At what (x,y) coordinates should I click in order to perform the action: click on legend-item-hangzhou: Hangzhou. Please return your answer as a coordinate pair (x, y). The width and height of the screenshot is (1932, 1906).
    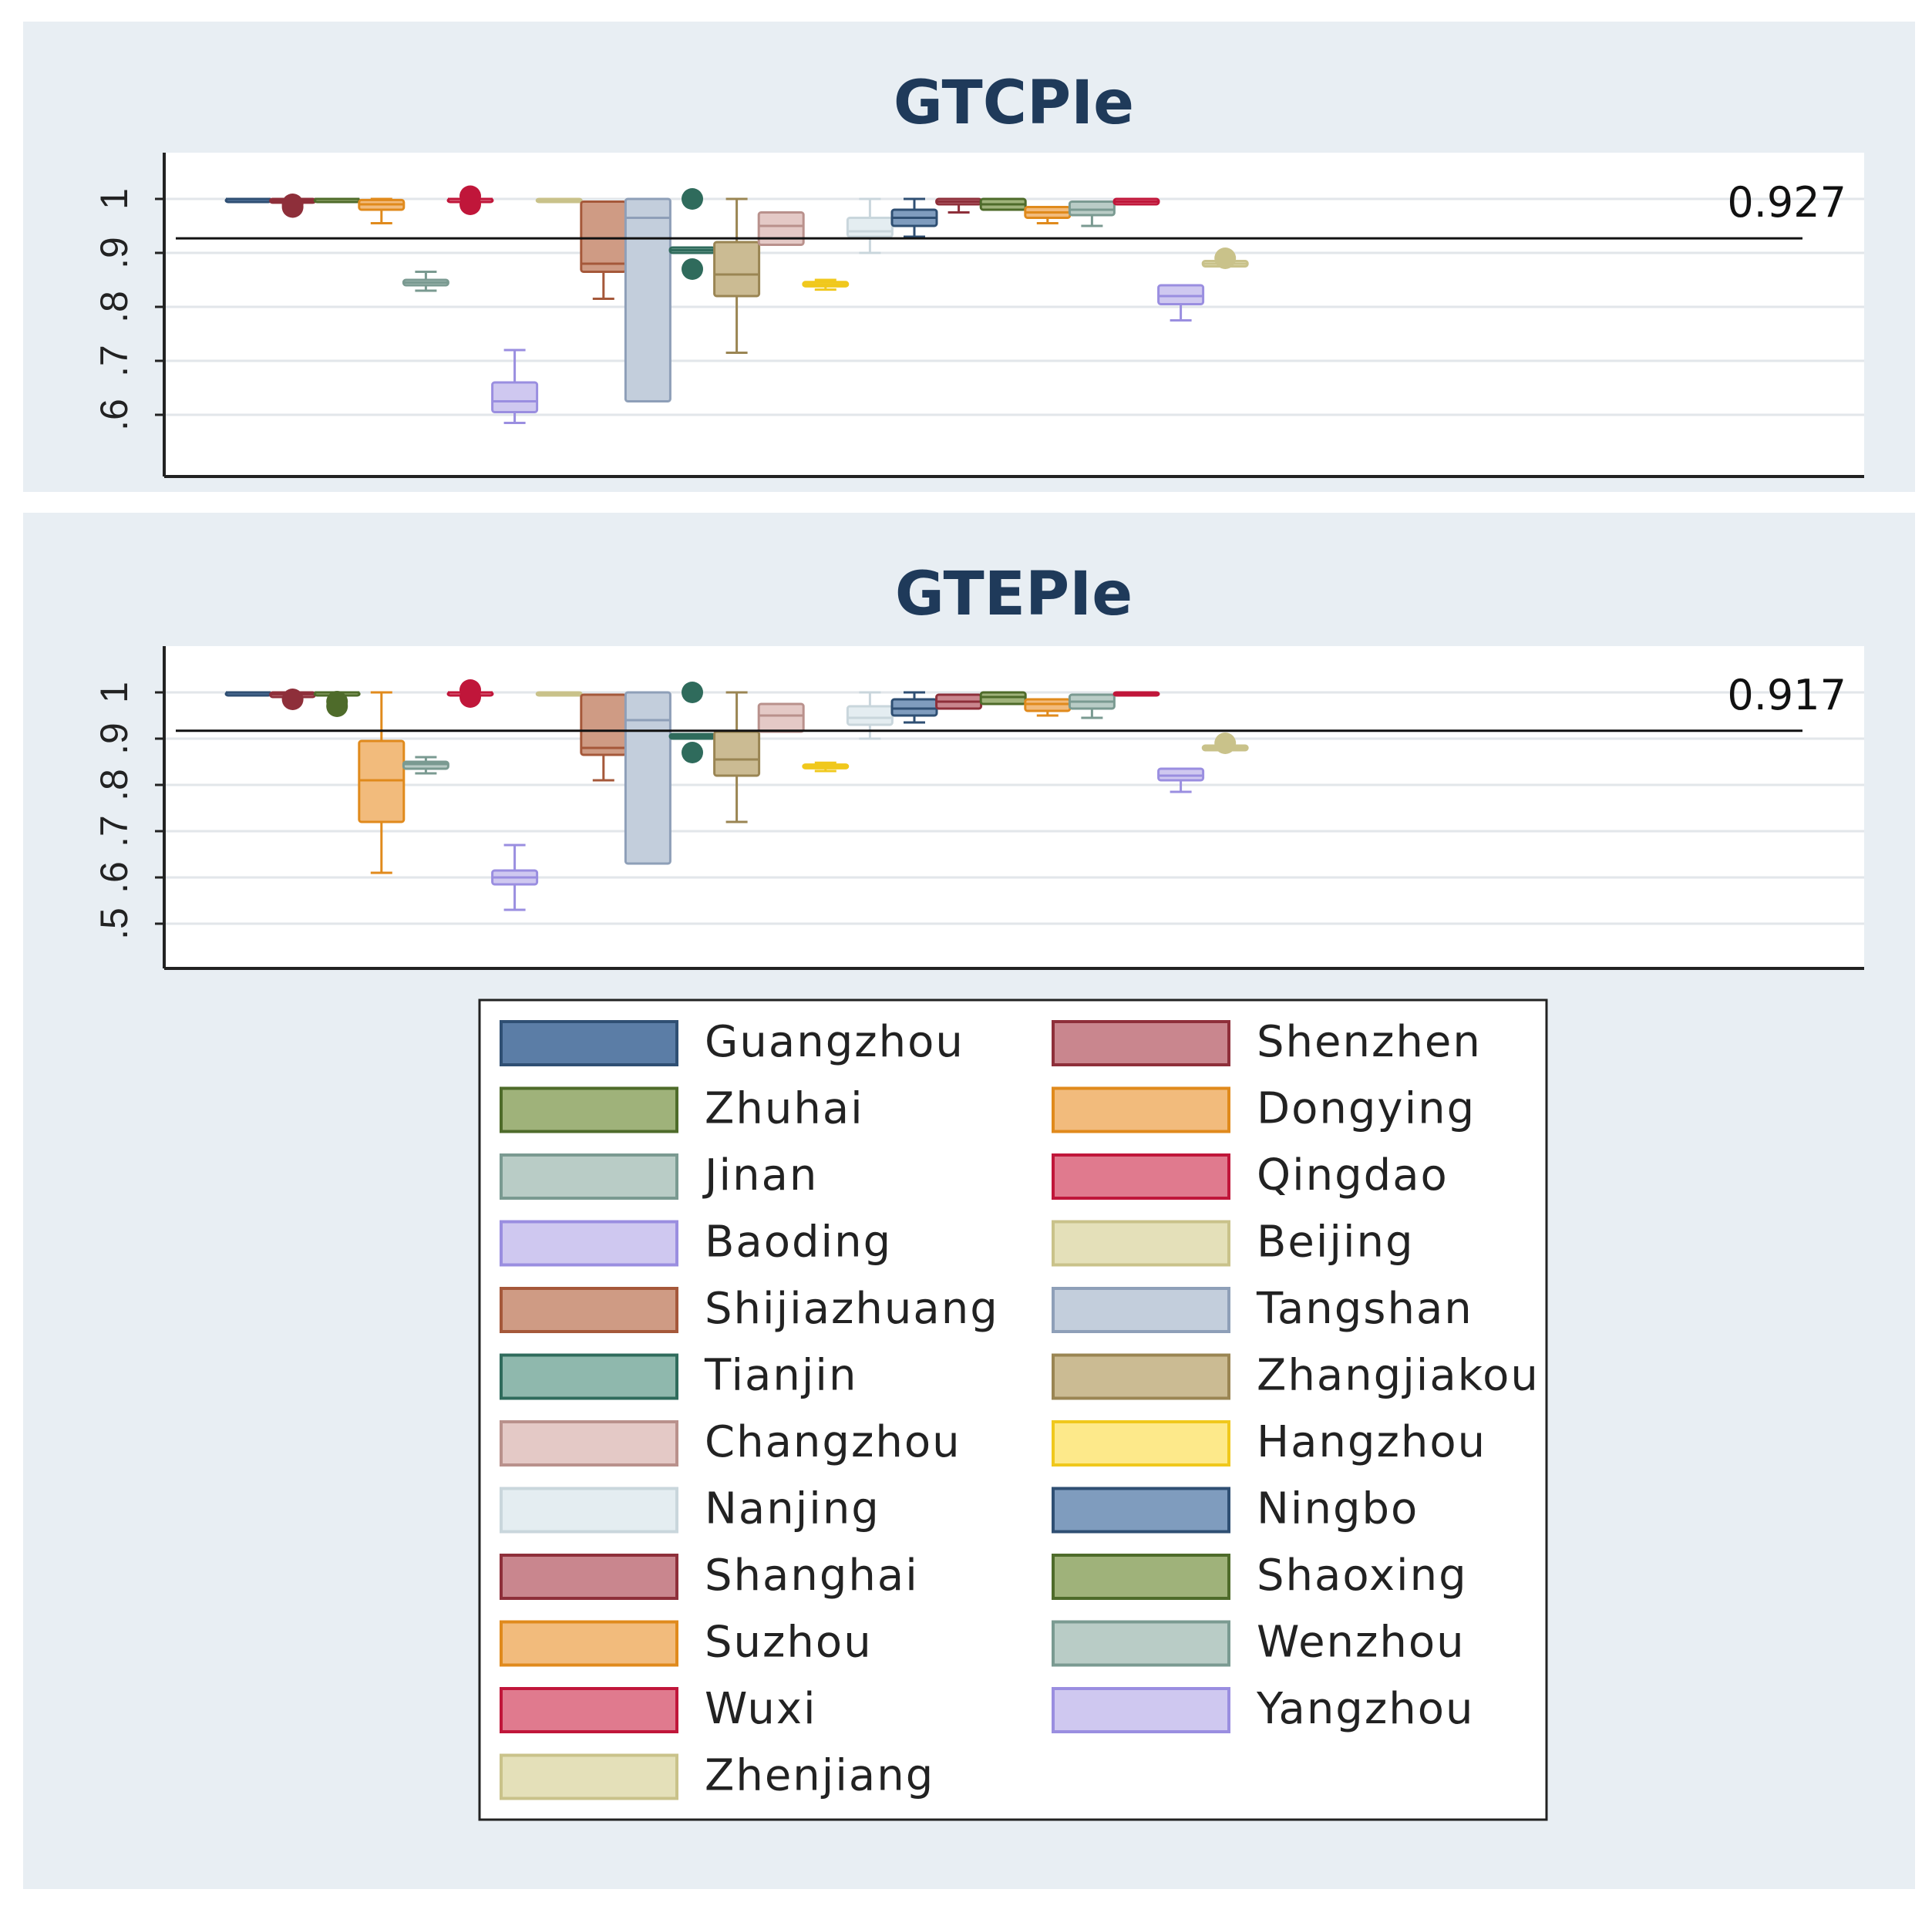
    Looking at the image, I should click on (1268, 1442).